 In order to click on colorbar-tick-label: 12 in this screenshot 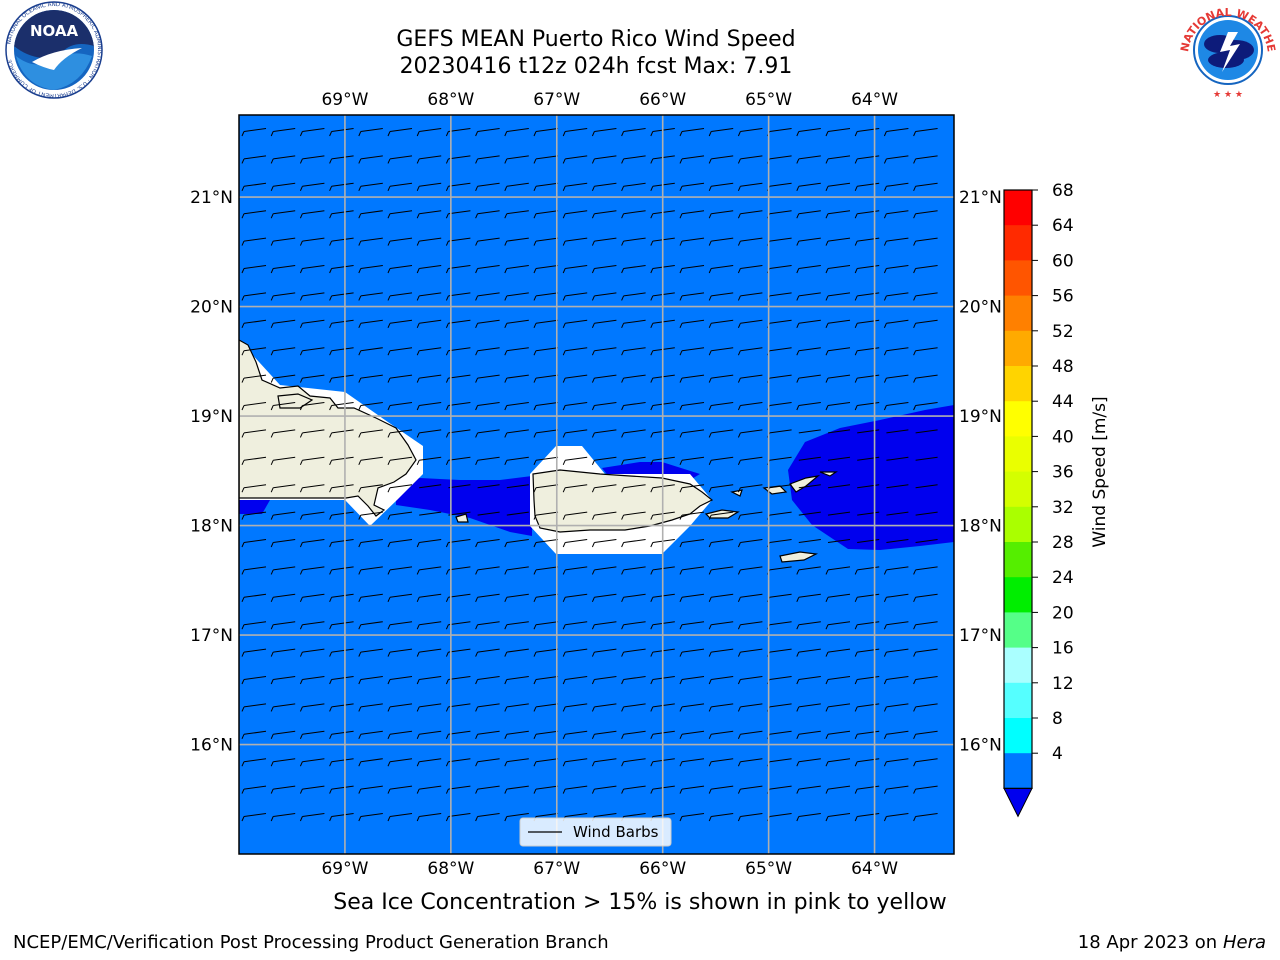, I will do `click(1063, 684)`.